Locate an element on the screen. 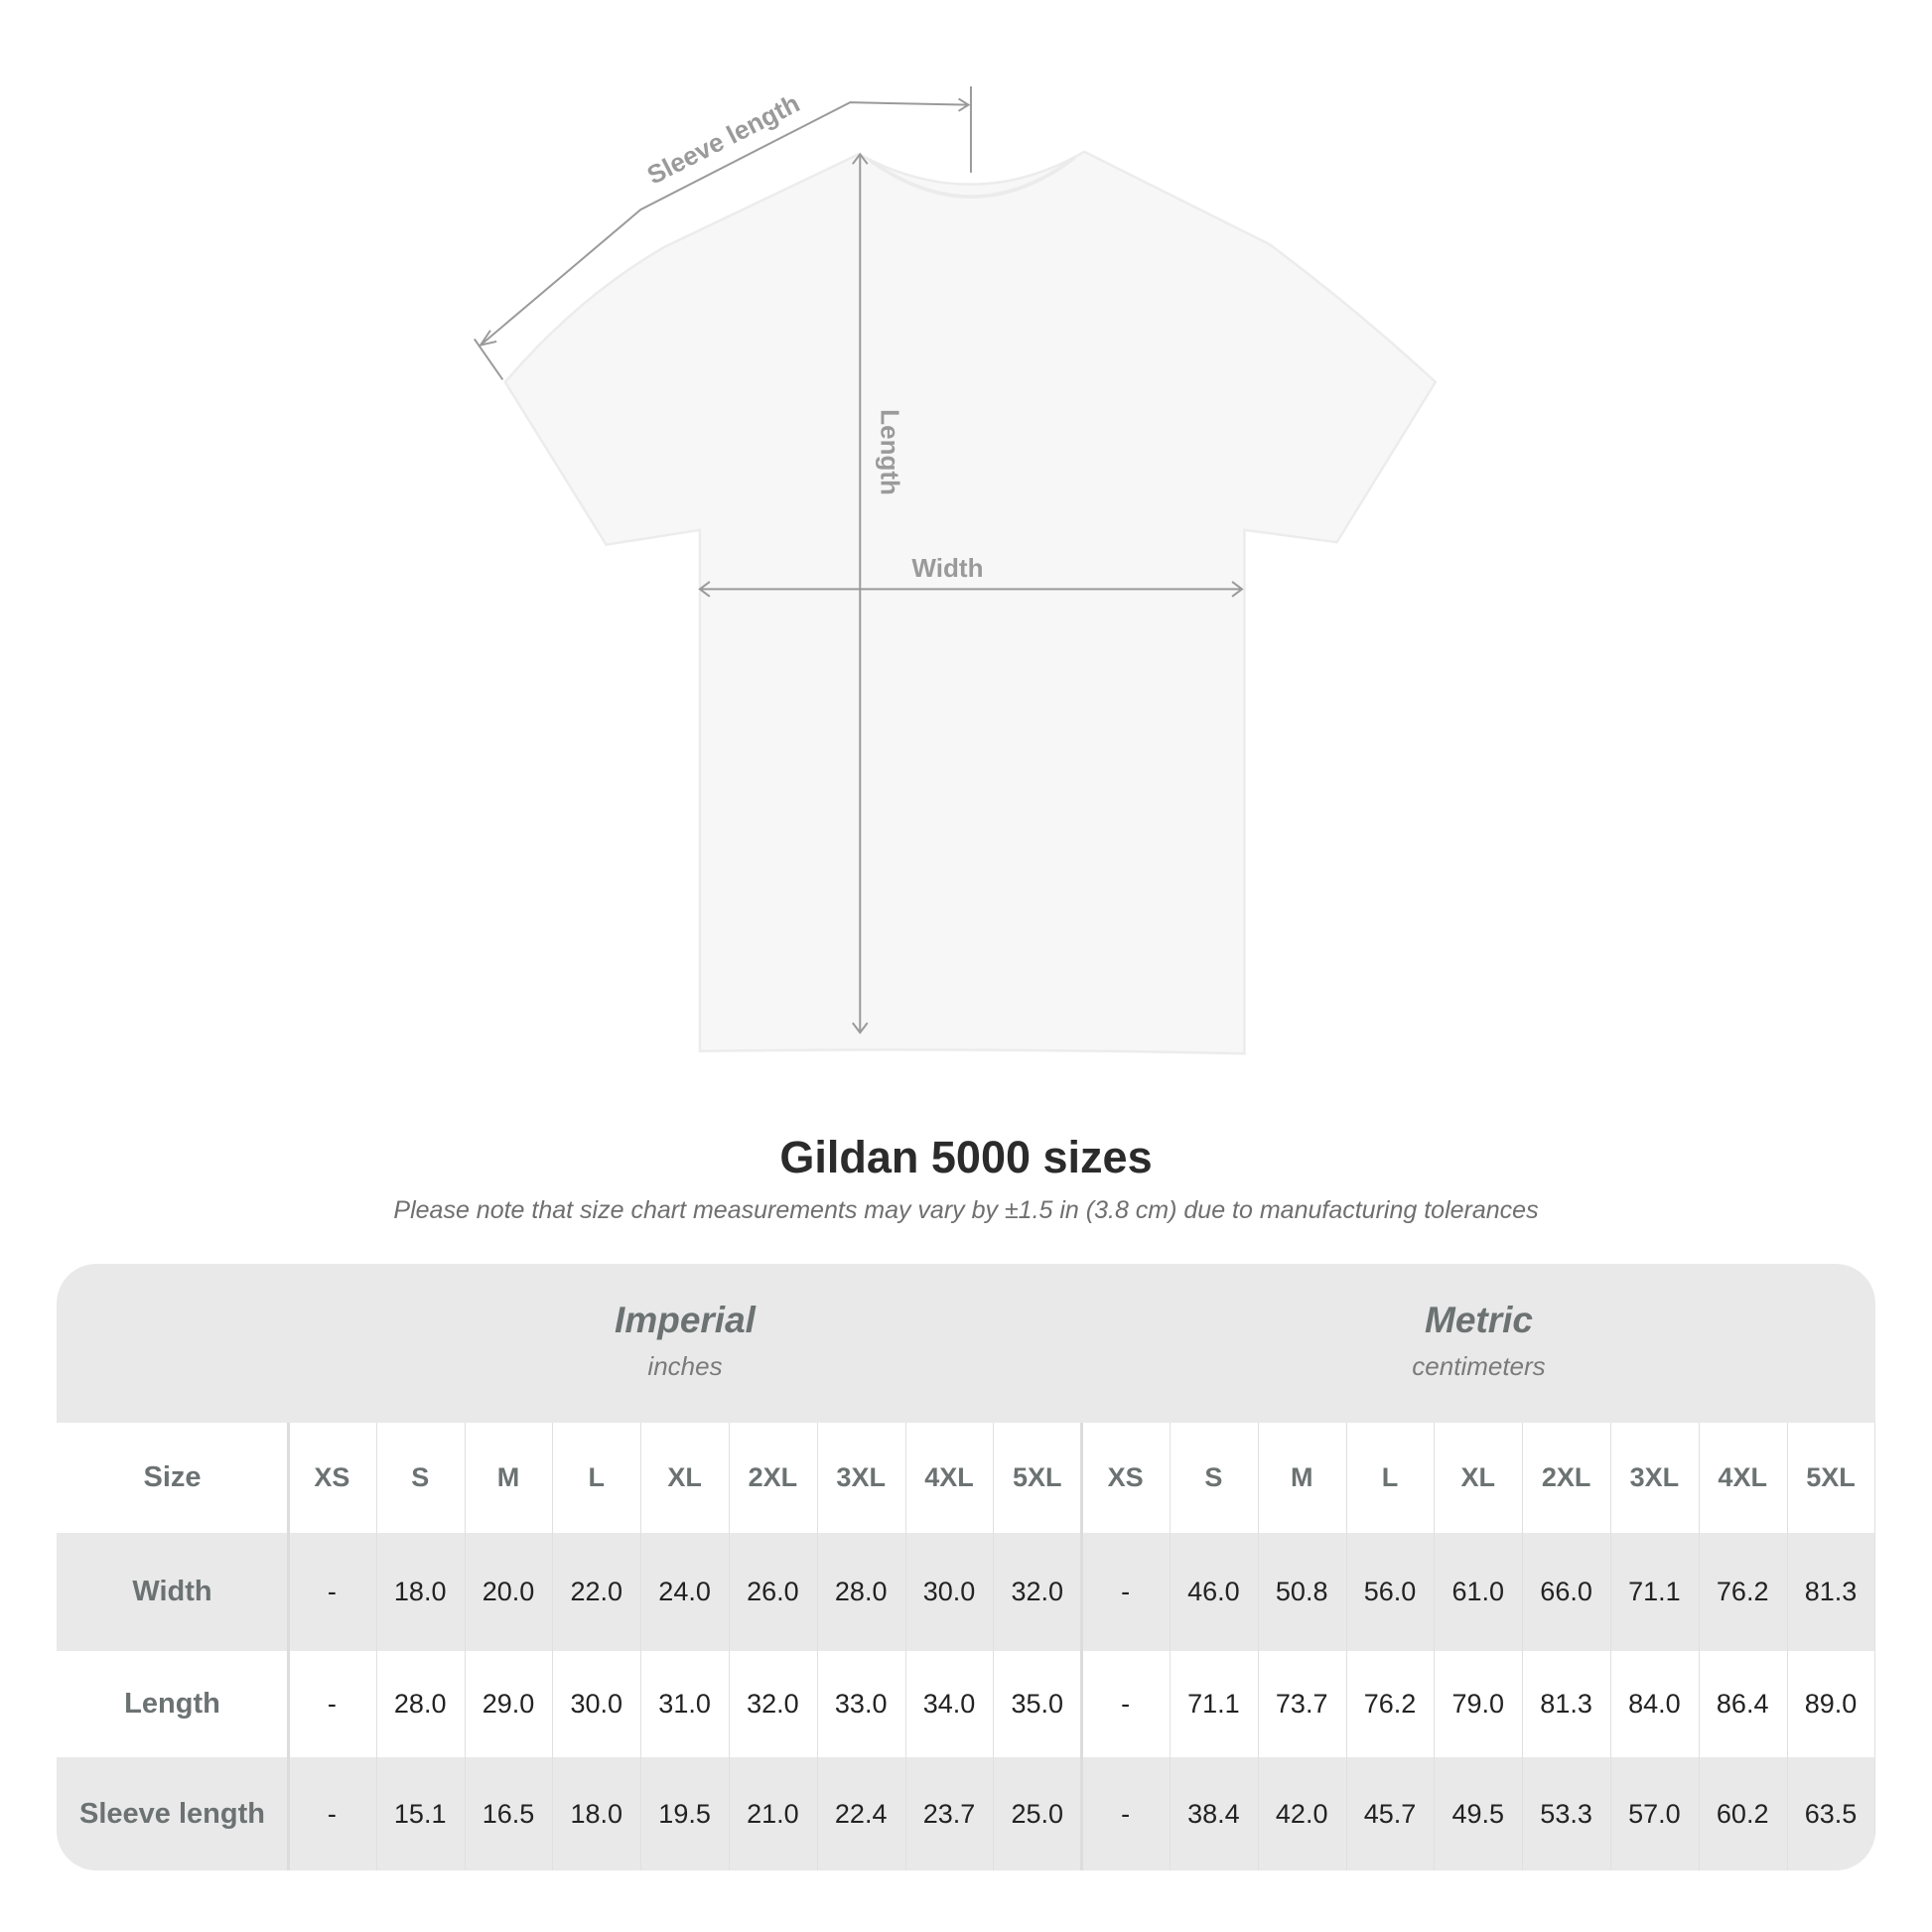  sleeve-length-measure is located at coordinates (723, 233).